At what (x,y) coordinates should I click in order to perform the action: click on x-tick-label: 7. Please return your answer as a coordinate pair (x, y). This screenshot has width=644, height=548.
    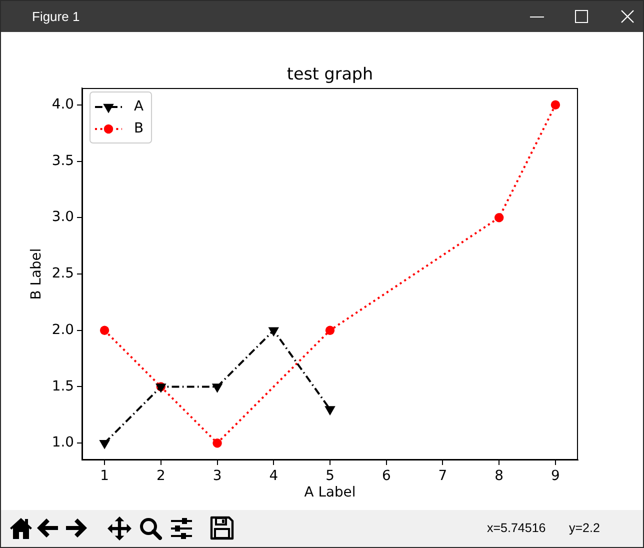
    Looking at the image, I should click on (443, 476).